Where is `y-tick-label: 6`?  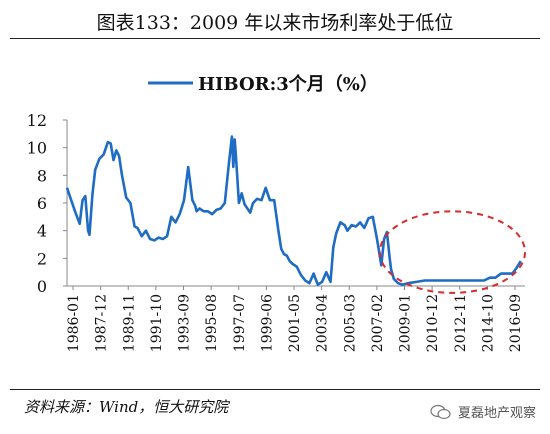 y-tick-label: 6 is located at coordinates (42, 203).